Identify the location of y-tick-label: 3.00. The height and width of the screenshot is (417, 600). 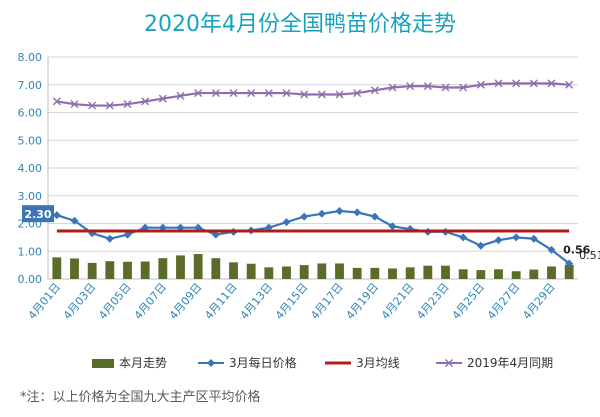
(30, 196).